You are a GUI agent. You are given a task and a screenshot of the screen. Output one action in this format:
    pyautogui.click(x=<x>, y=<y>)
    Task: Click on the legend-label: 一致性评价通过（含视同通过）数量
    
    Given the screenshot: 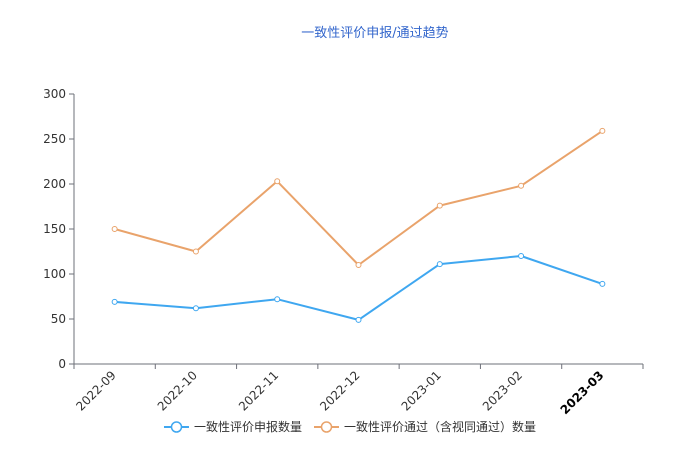 What is the action you would take?
    pyautogui.click(x=440, y=426)
    